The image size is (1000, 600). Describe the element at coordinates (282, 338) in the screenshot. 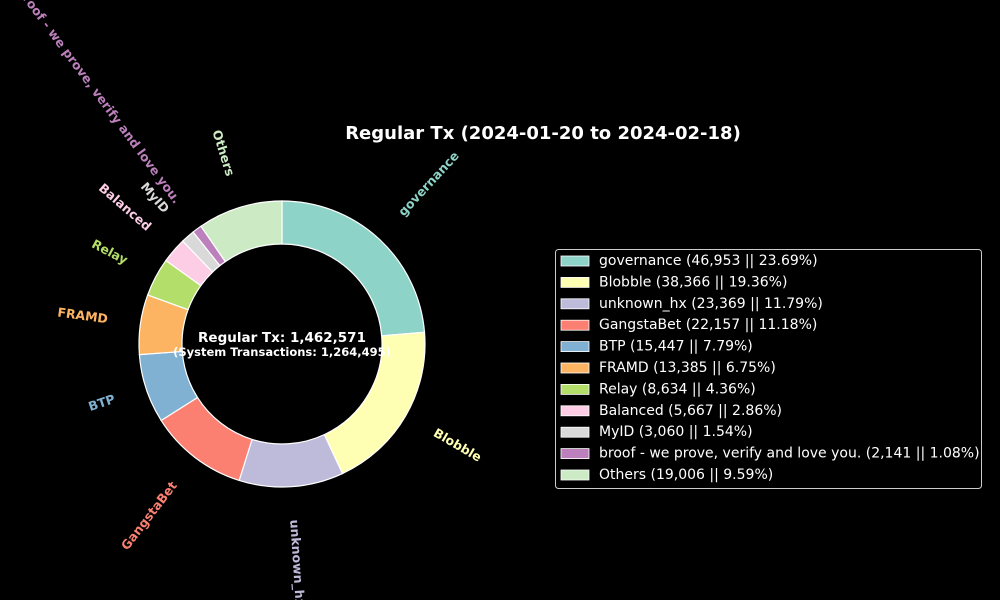

I see `center-total-label: Regular Tx: 1,462,571` at that location.